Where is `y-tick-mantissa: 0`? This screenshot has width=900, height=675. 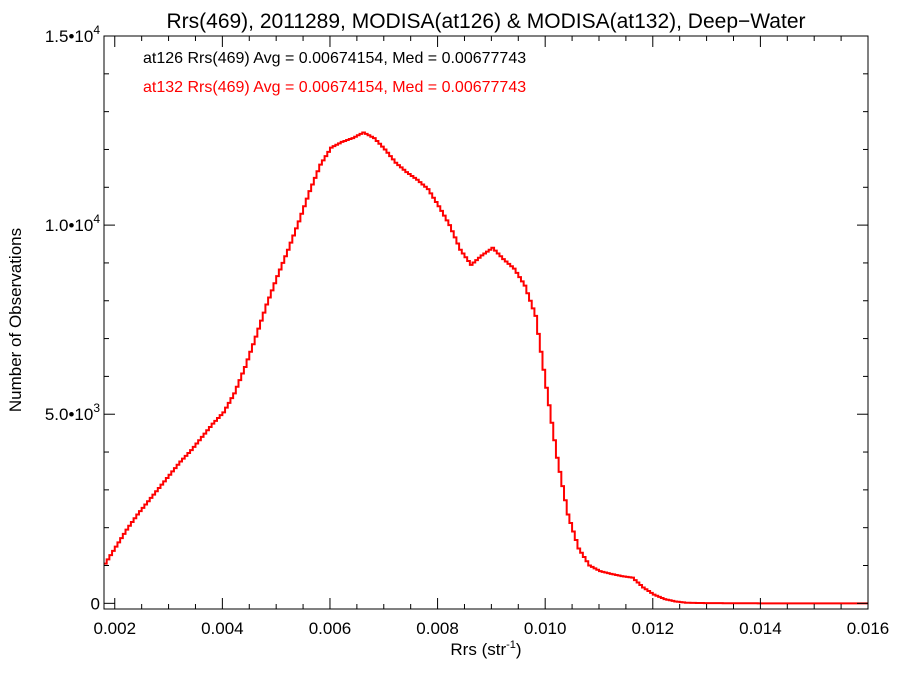
y-tick-mantissa: 0 is located at coordinates (95, 603).